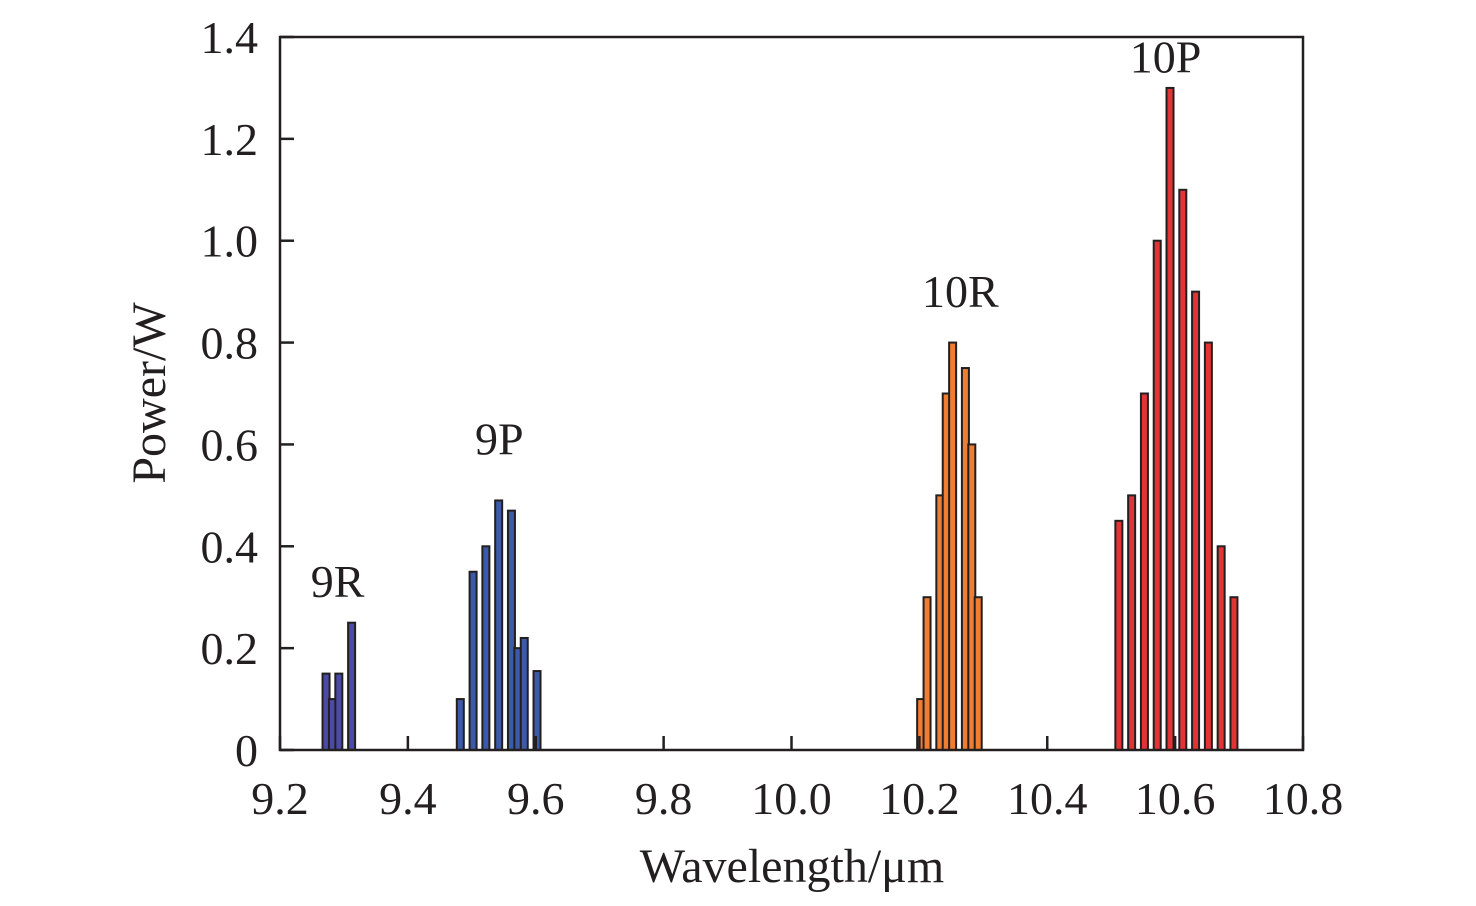 This screenshot has width=1476, height=906. Describe the element at coordinates (1166, 57) in the screenshot. I see `group-label-10p: 10P` at that location.